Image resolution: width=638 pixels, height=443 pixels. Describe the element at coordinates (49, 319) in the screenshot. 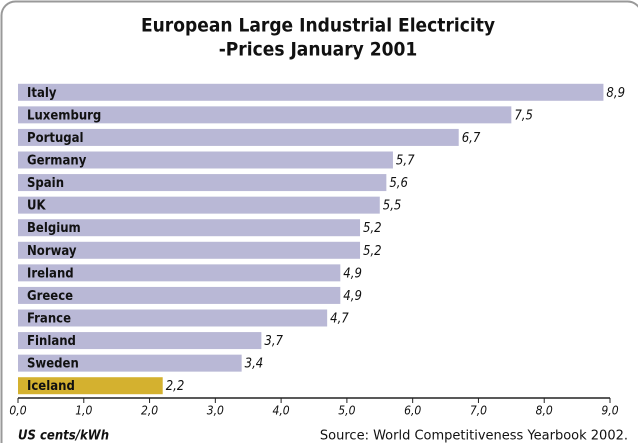

I see `category-label: France` at that location.